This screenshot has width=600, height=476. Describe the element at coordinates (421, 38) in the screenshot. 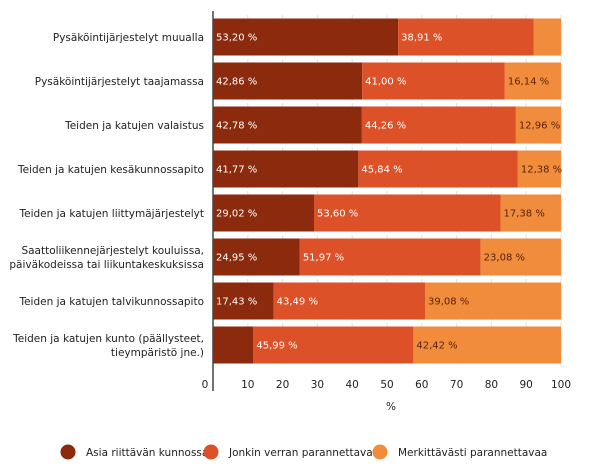

I see `data-label-row0-series1: 38,91 %` at that location.